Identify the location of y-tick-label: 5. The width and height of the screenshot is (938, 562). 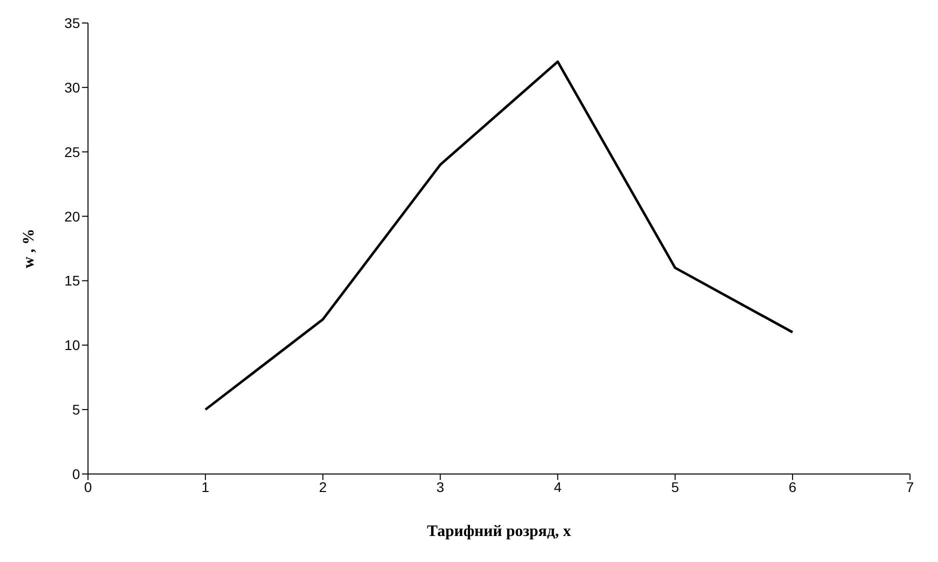
(76, 410).